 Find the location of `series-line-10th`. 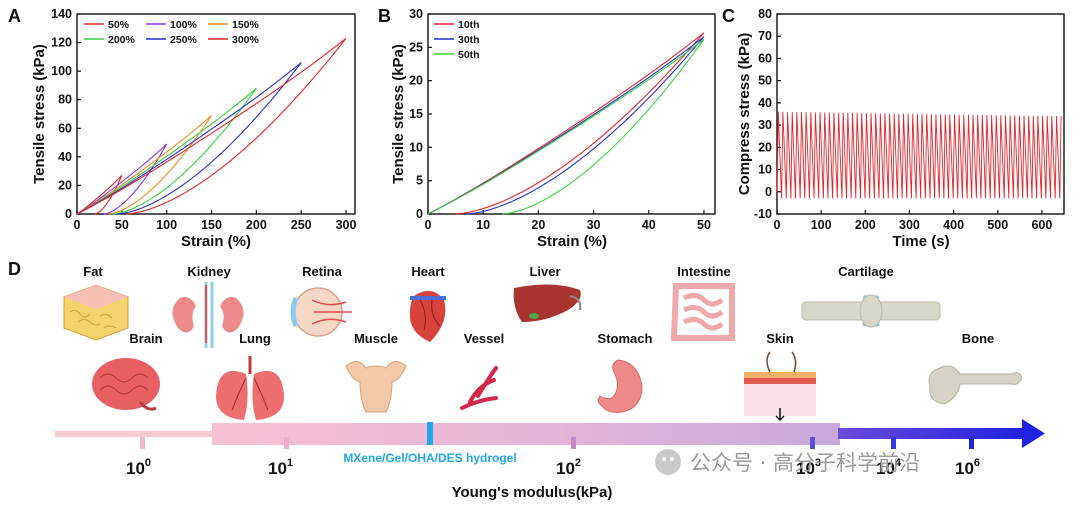

series-line-10th is located at coordinates (566, 123).